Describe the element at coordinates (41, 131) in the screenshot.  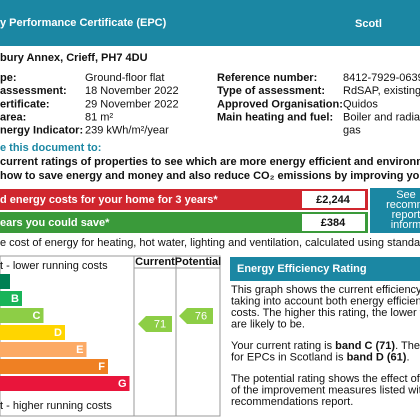
I see `detail-label: nergy Indicator:` at that location.